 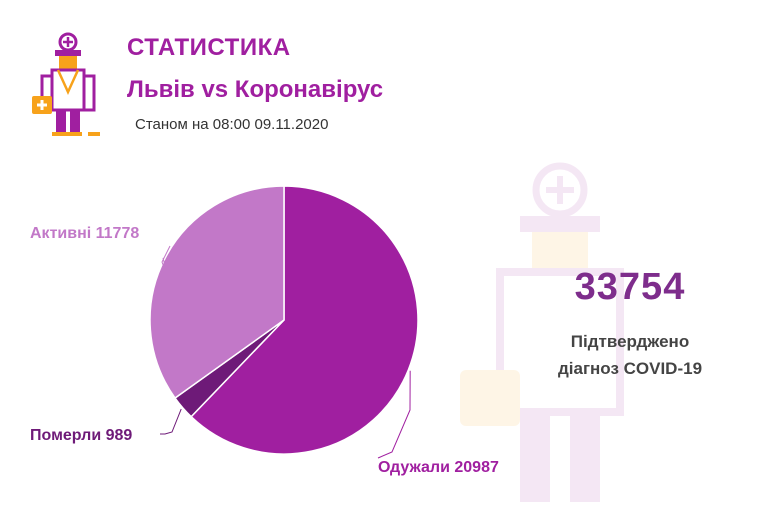 I want to click on total-cases-caption: Підтверджено діагноз COVID-19, so click(x=630, y=355).